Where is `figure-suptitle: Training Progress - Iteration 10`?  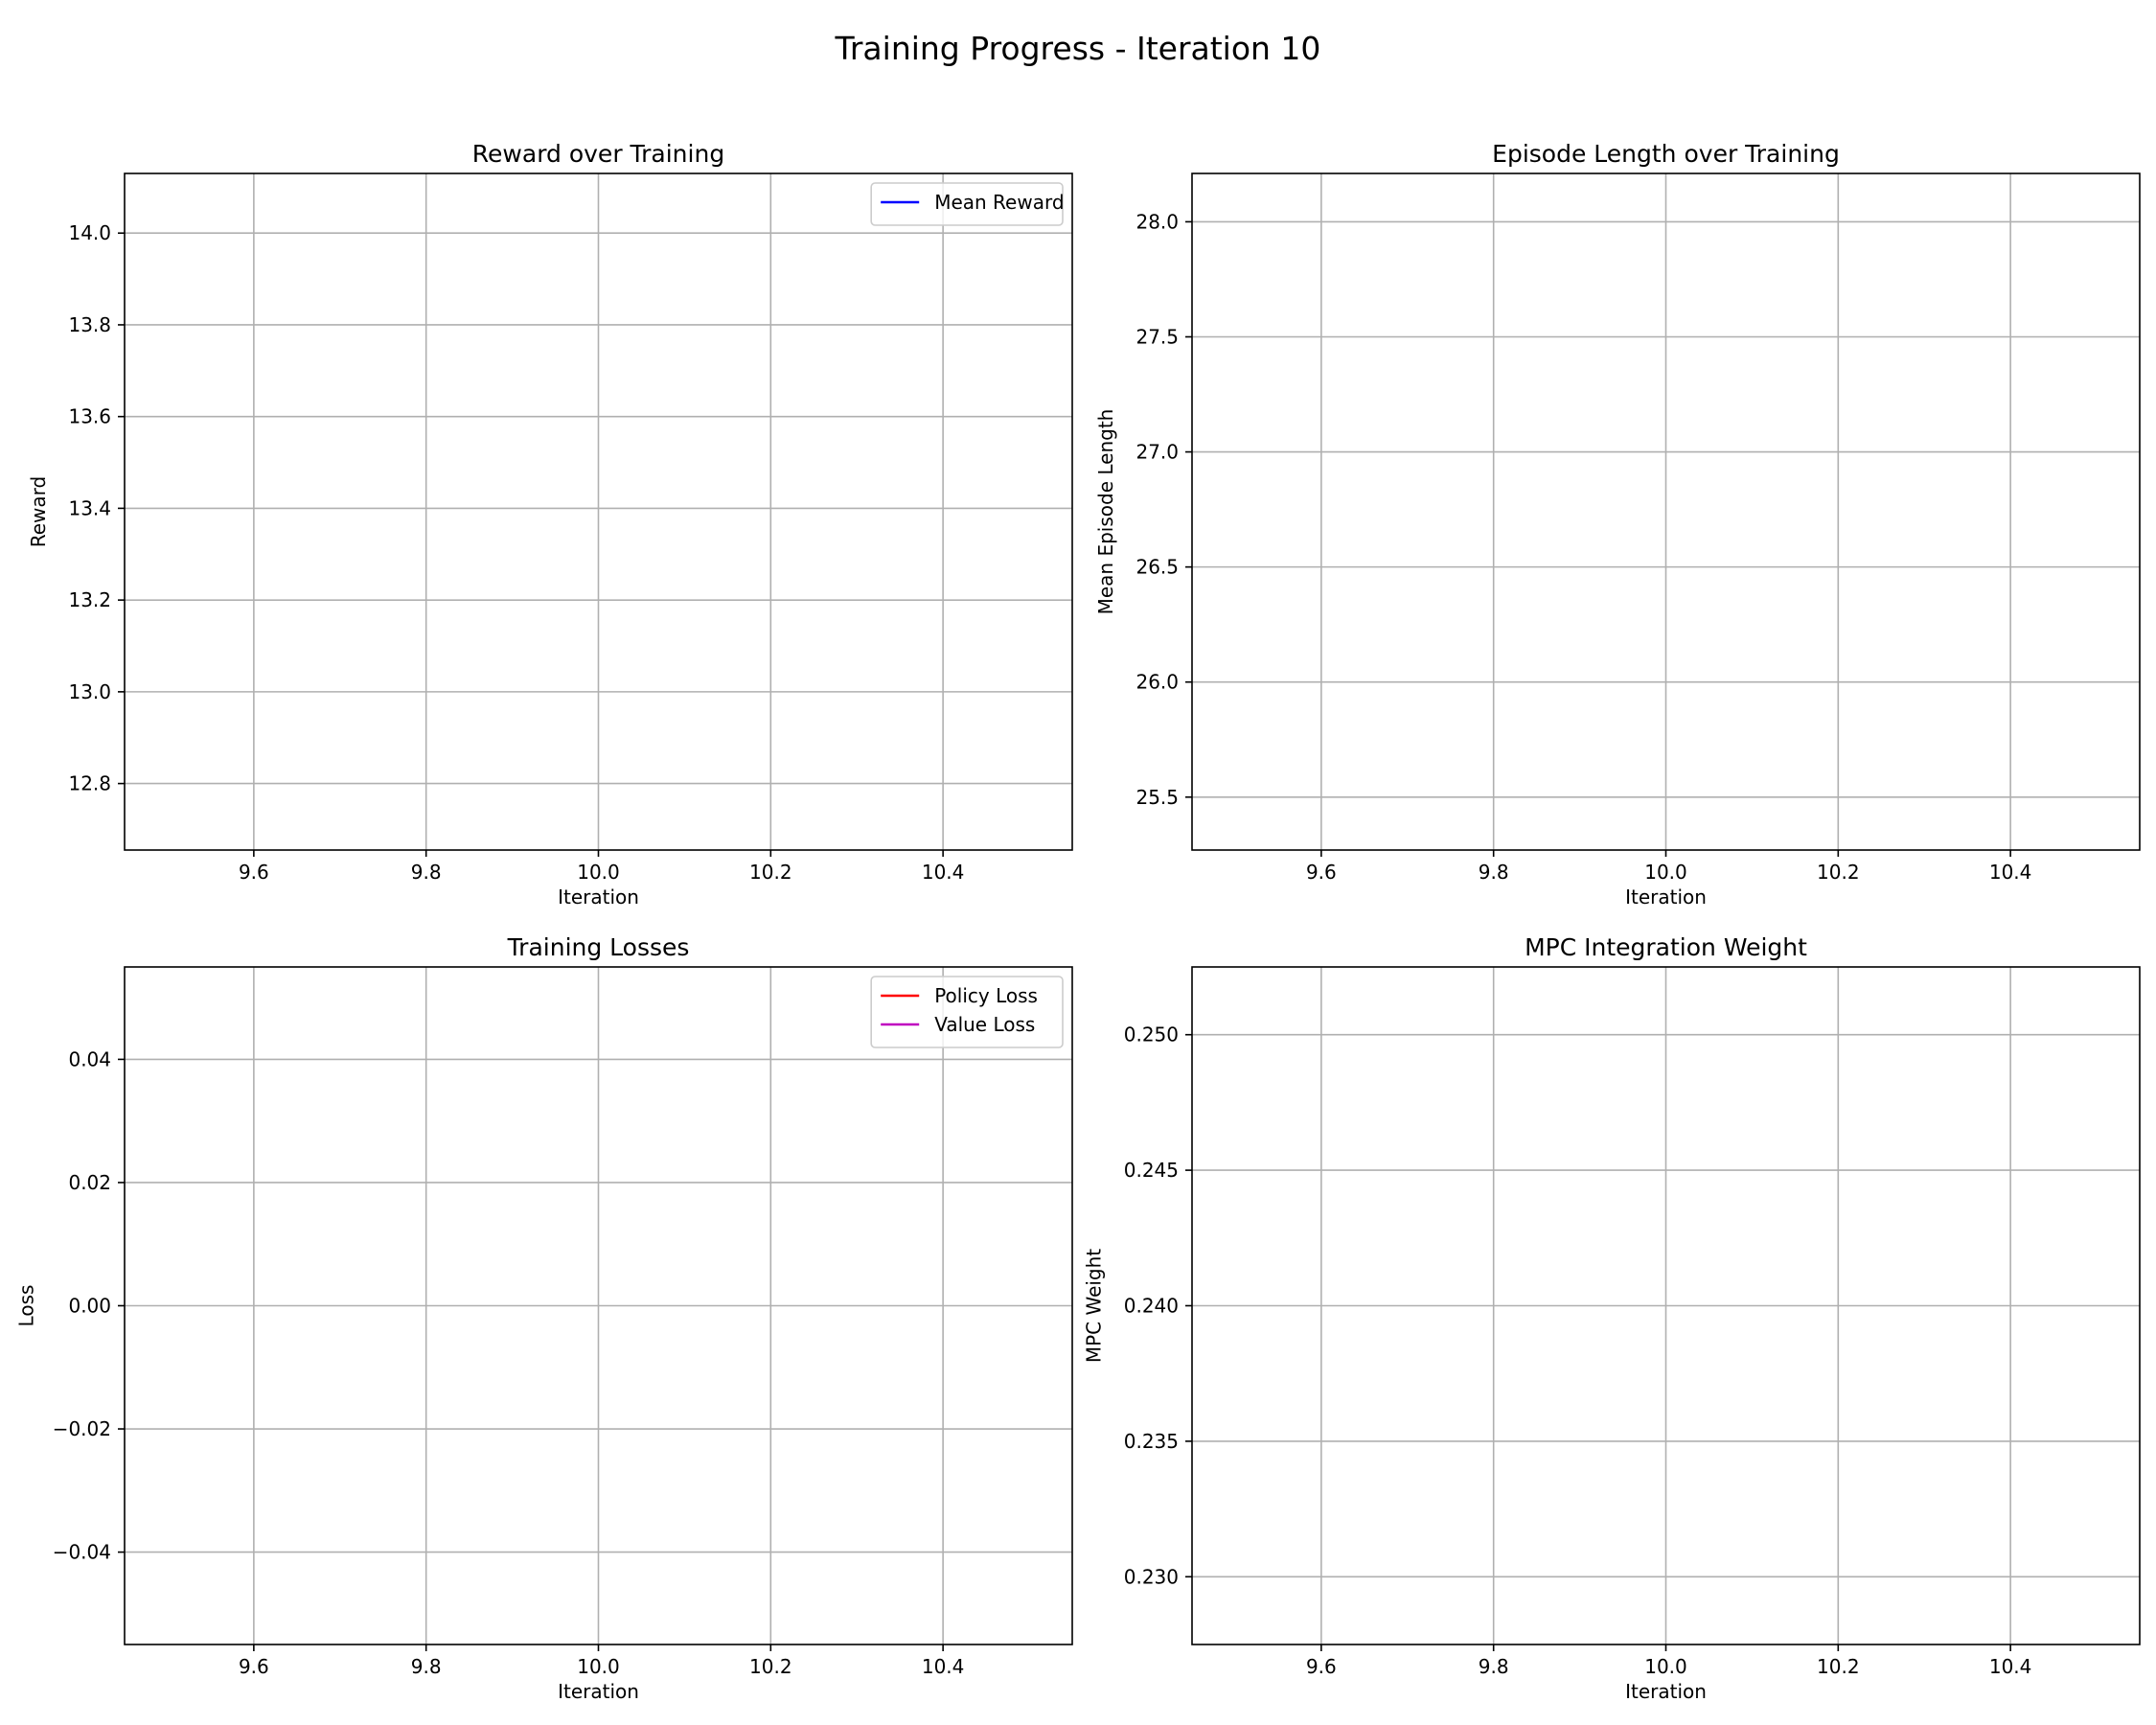 figure-suptitle: Training Progress - Iteration 10 is located at coordinates (1078, 48).